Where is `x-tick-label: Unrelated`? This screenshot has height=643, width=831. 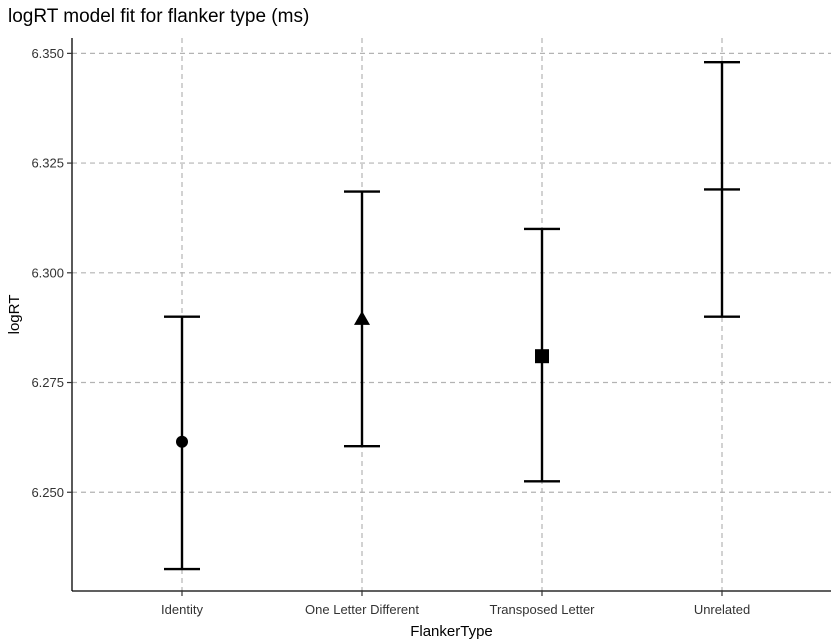 x-tick-label: Unrelated is located at coordinates (722, 609).